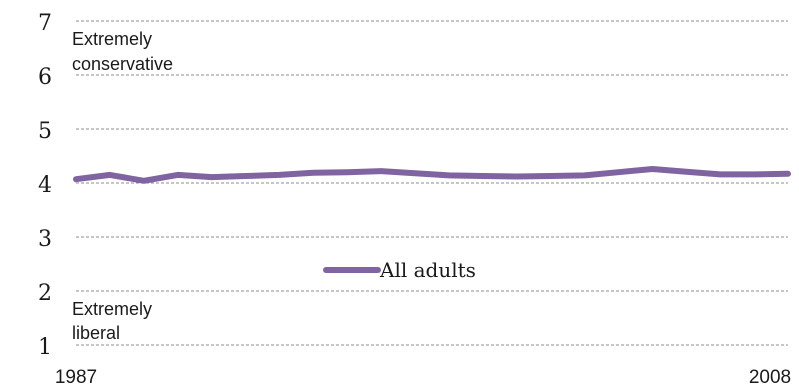  What do you see at coordinates (45, 23) in the screenshot?
I see `y-tick-label-7: 7` at bounding box center [45, 23].